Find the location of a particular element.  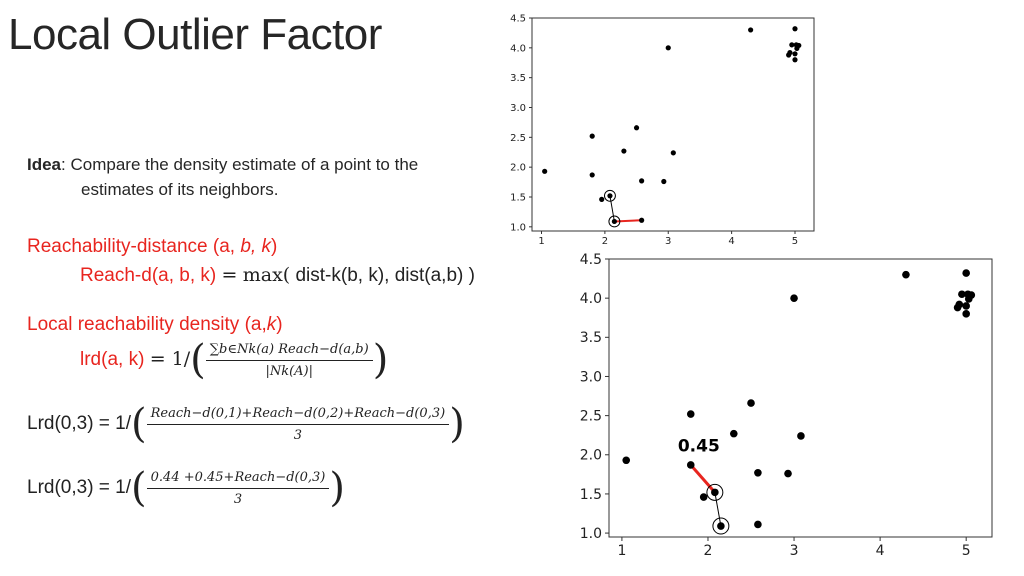

reach-def-rhs: dist-k(b, k), dist(a,b) ) is located at coordinates (385, 275).